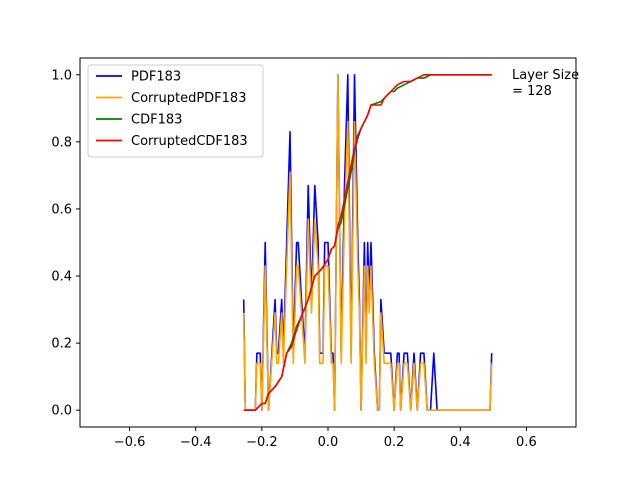 The height and width of the screenshot is (484, 640). I want to click on y-tick-label: 0.0, so click(61, 411).